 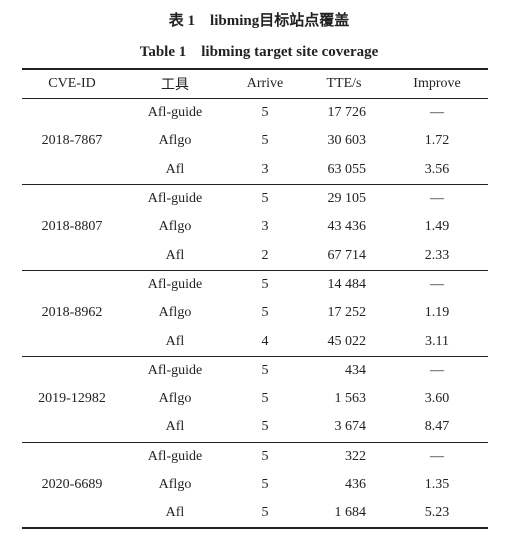 I want to click on cell: 17 252, so click(x=347, y=313).